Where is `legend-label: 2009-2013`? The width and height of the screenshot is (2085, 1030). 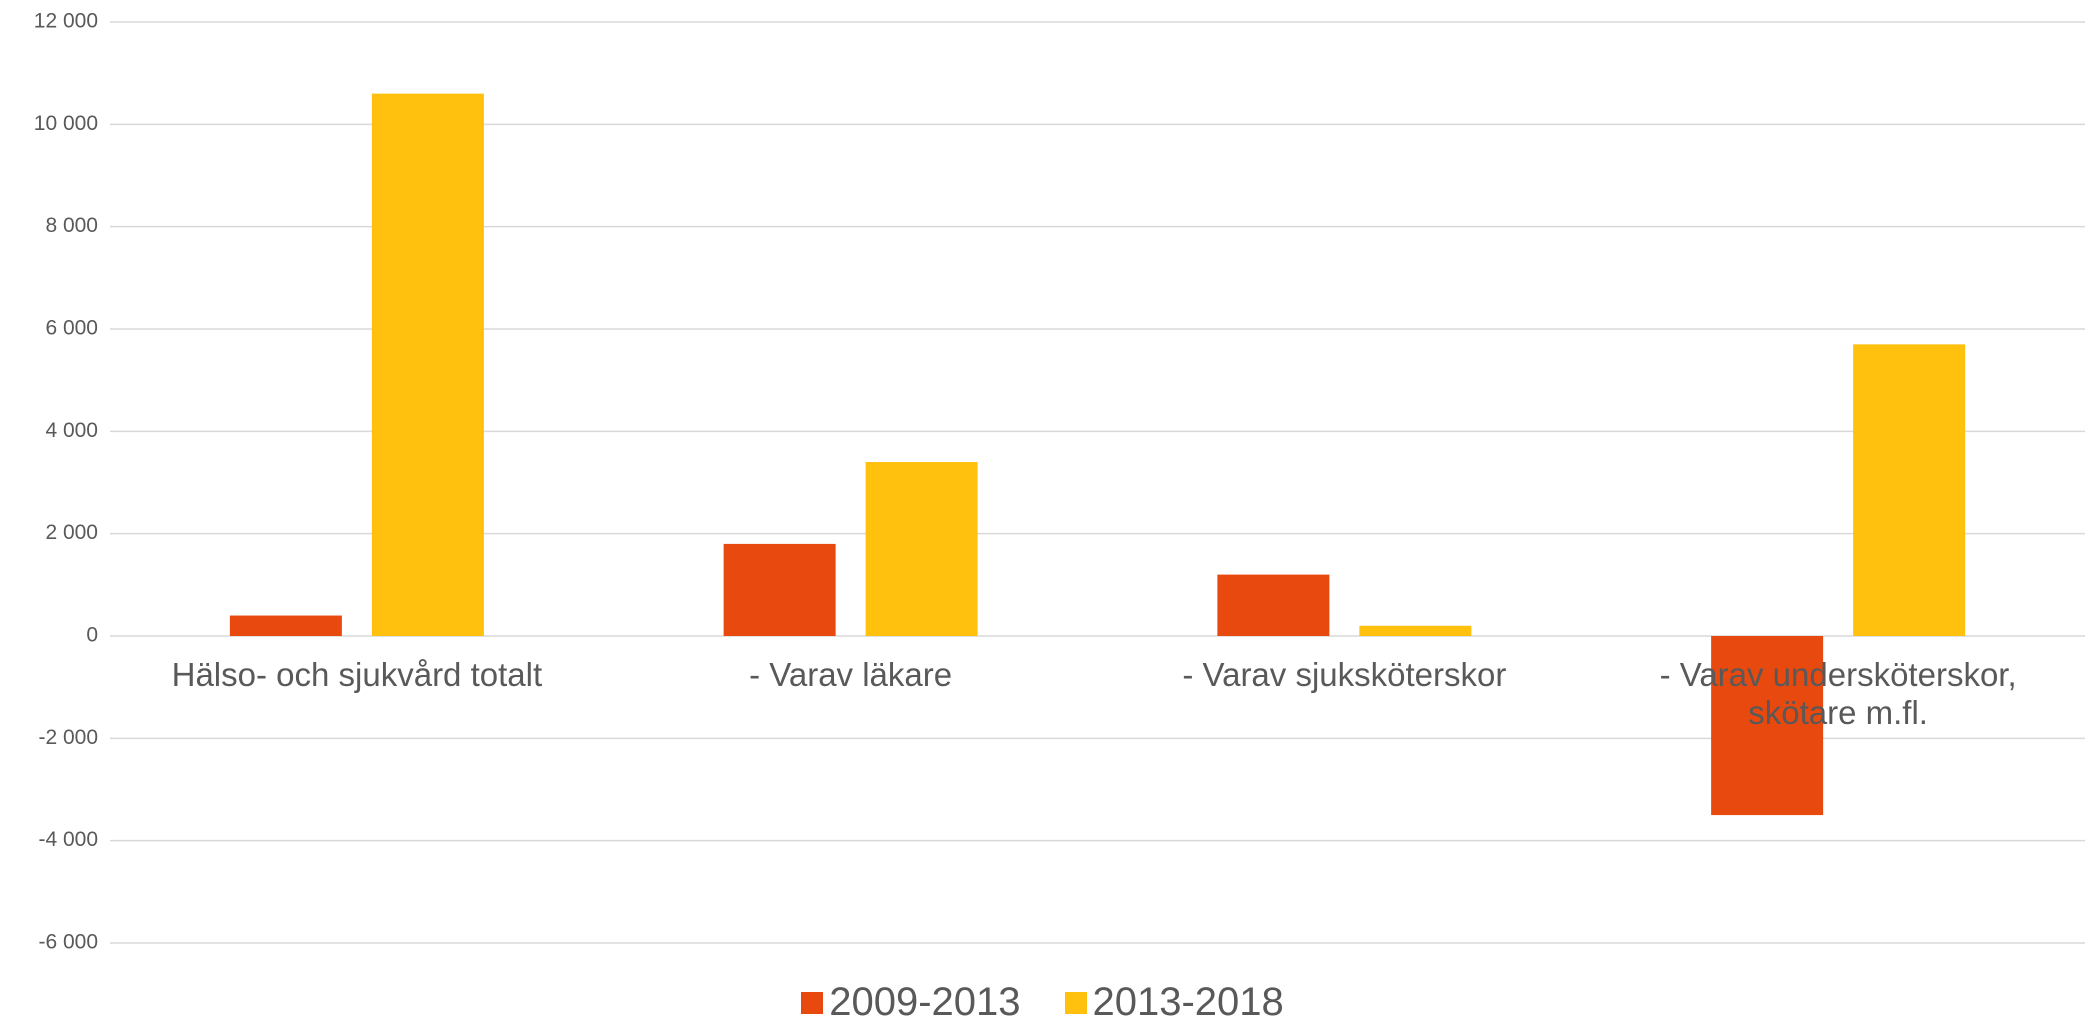 legend-label: 2009-2013 is located at coordinates (925, 1002).